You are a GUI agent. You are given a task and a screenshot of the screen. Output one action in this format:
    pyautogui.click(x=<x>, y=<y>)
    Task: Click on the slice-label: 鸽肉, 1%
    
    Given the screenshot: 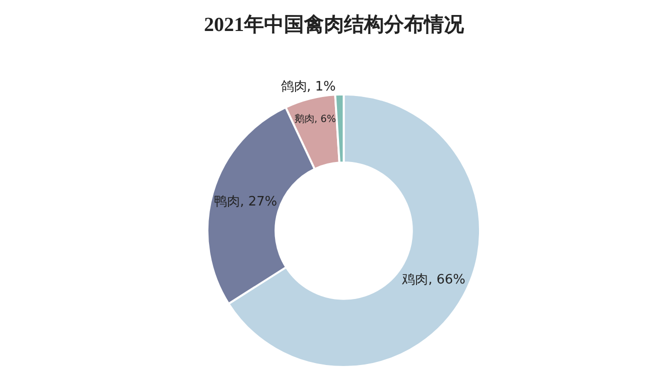 What is the action you would take?
    pyautogui.click(x=308, y=86)
    